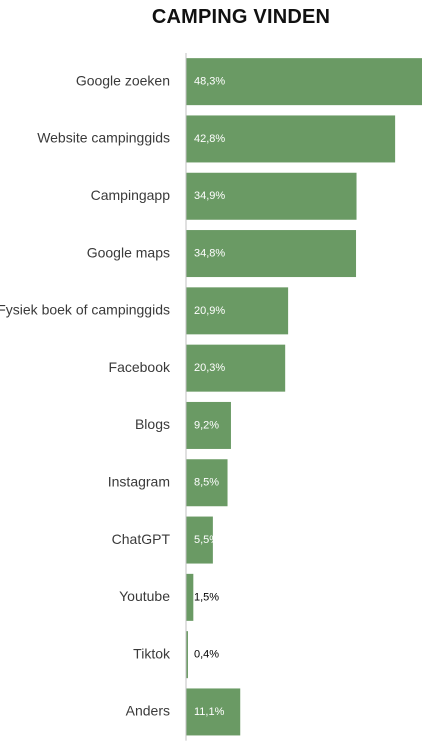 The image size is (429, 743). Describe the element at coordinates (209, 311) in the screenshot. I see `value-label: 20,9%` at that location.